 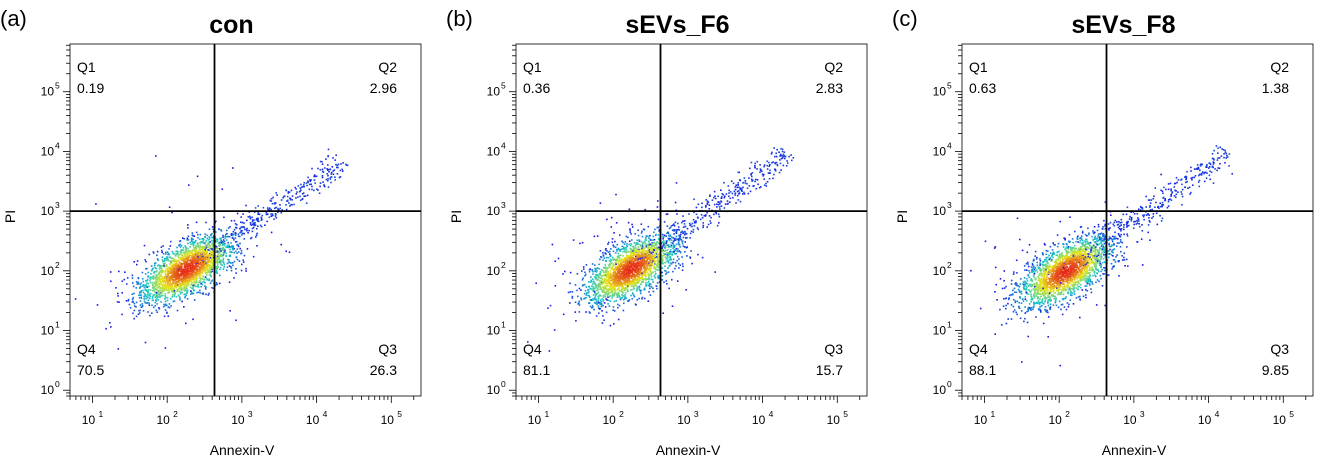 I want to click on x-tick-base: 10, so click(x=89, y=420).